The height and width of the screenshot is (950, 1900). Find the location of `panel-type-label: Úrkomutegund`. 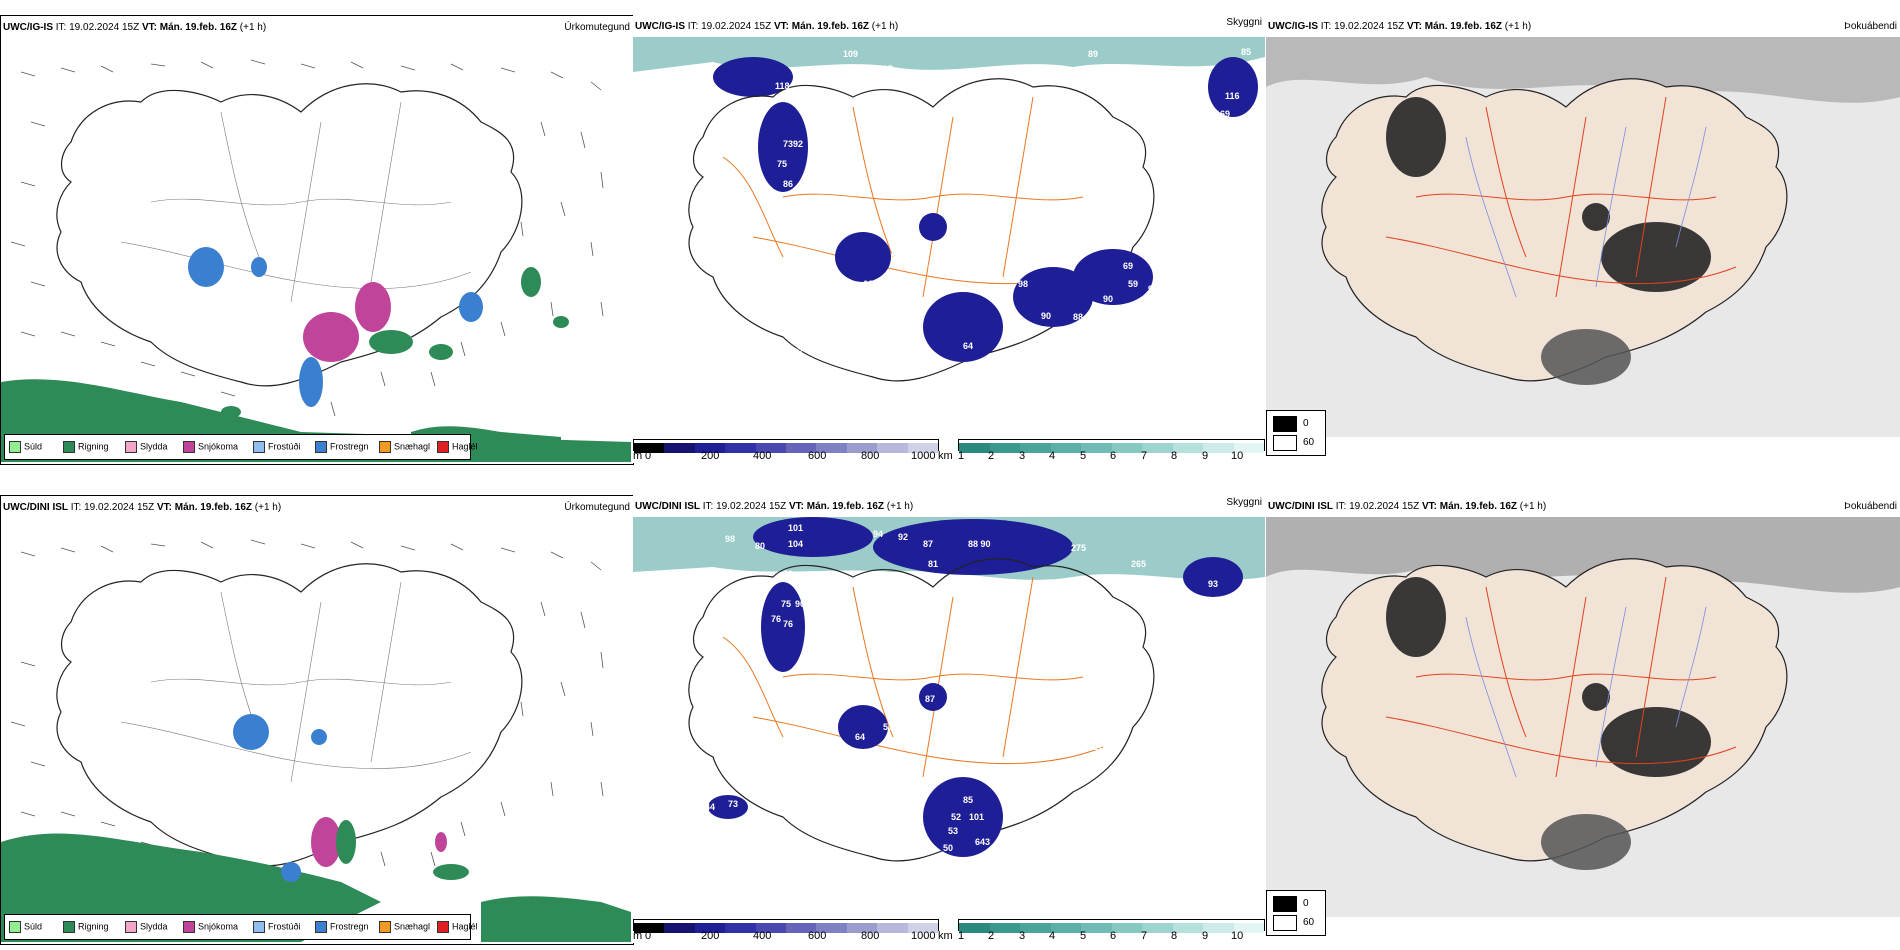

panel-type-label: Úrkomutegund is located at coordinates (597, 507).